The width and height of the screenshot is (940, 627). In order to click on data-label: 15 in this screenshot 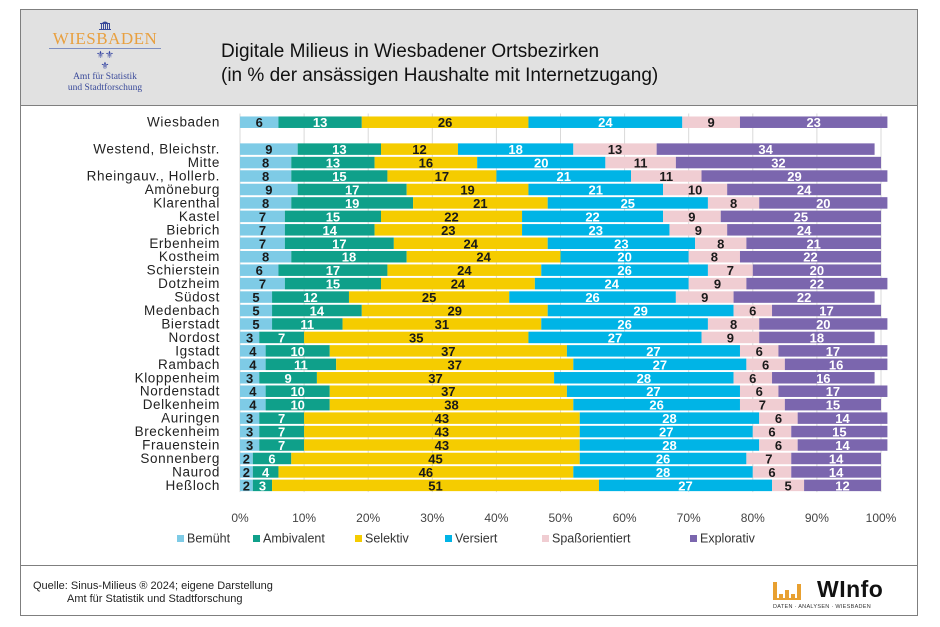, I will do `click(833, 405)`.